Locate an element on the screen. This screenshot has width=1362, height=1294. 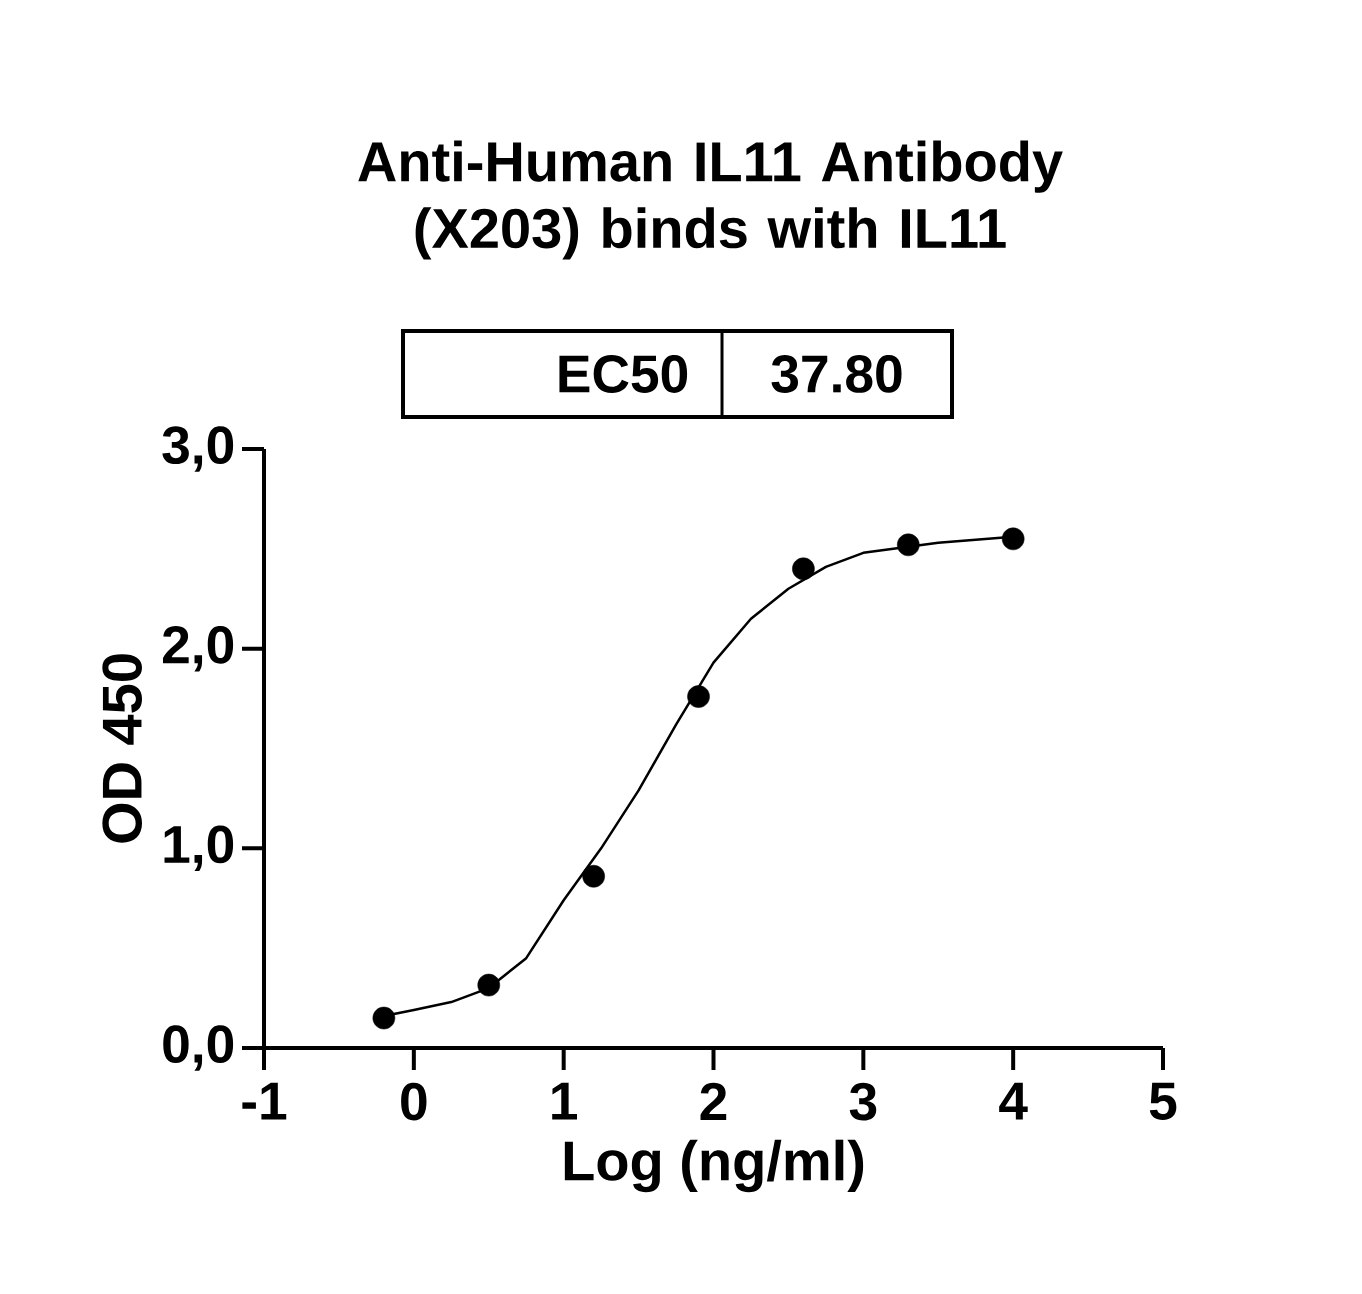
x-tick-label: 2 is located at coordinates (713, 1101).